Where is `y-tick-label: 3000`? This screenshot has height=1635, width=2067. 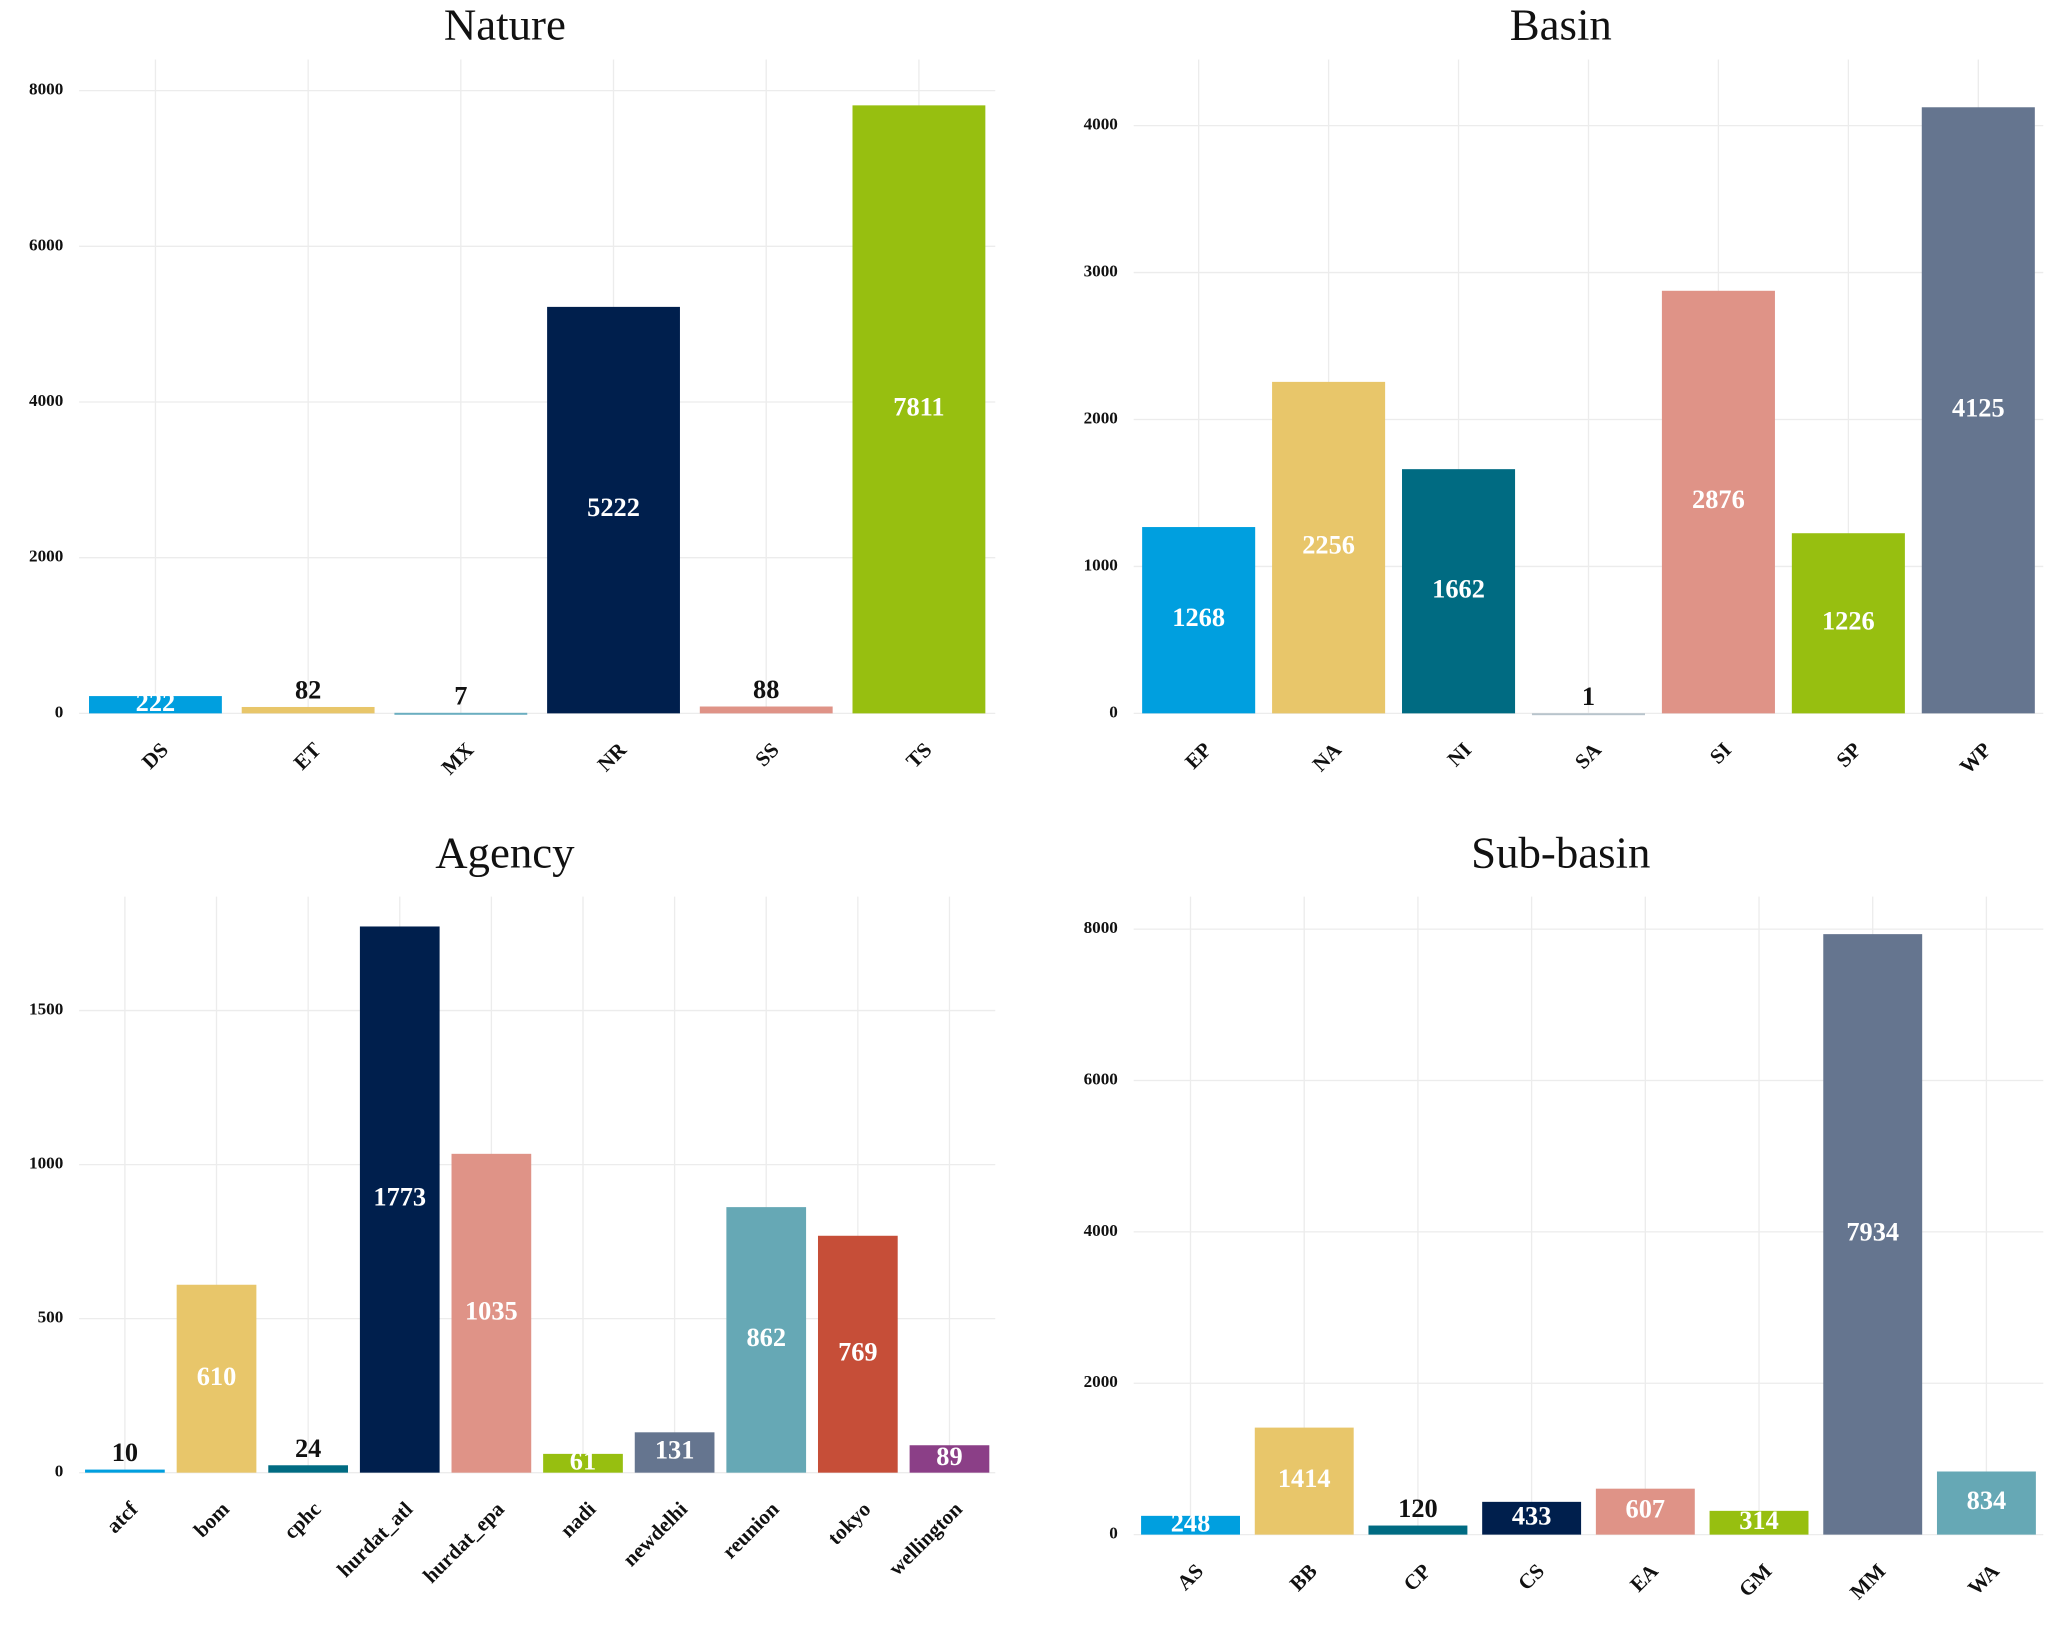
y-tick-label: 3000 is located at coordinates (1101, 271).